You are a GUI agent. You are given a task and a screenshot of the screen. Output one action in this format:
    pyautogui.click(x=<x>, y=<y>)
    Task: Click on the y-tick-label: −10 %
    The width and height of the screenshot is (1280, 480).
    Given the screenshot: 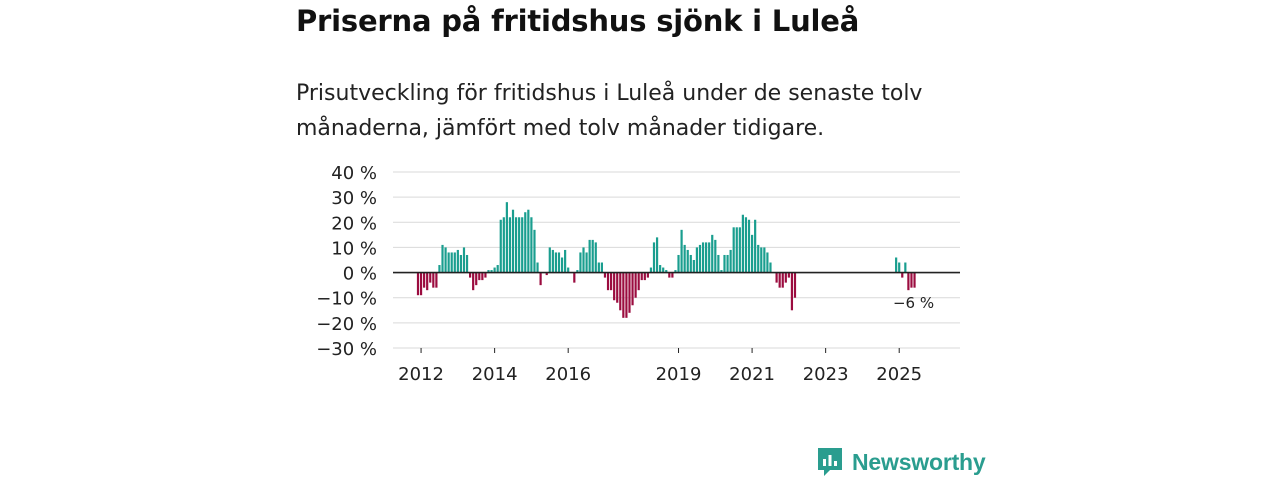 What is the action you would take?
    pyautogui.click(x=346, y=299)
    